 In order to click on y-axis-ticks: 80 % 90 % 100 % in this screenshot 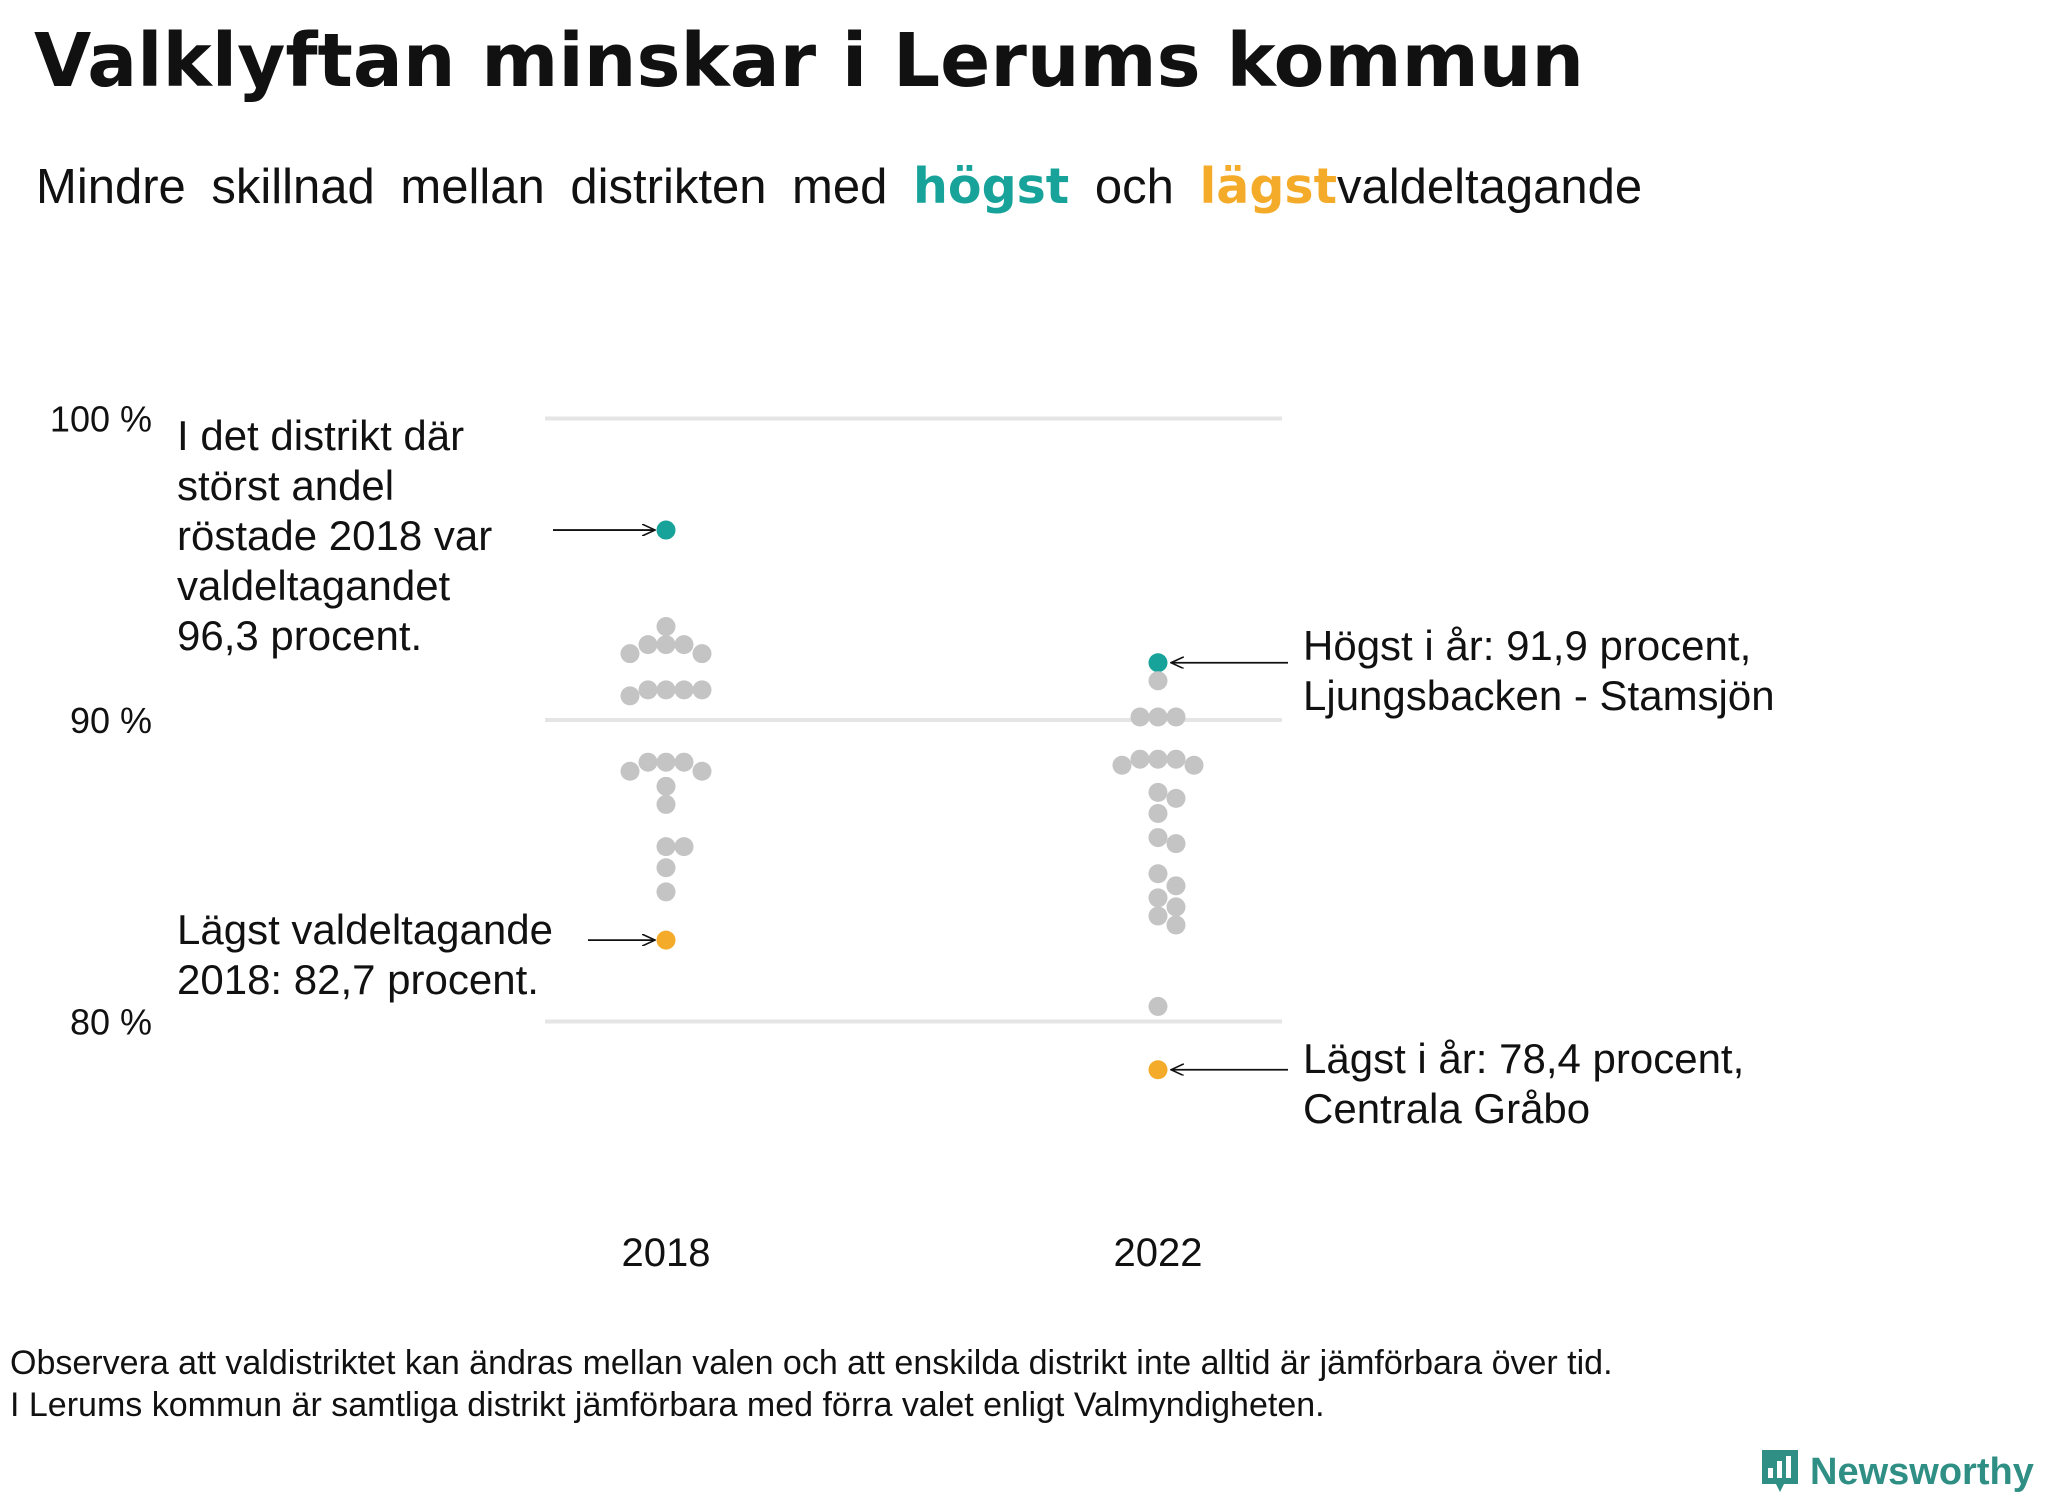, I will do `click(101, 721)`.